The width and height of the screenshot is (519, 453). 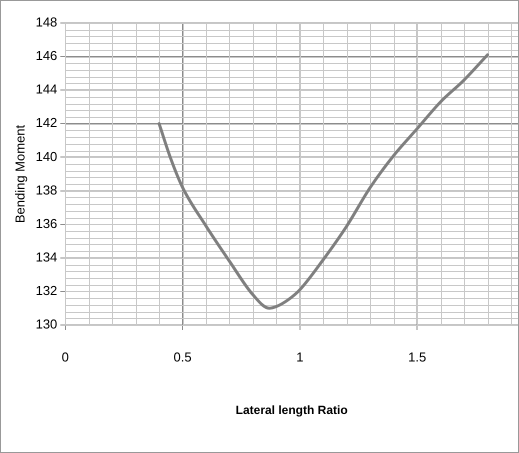 I want to click on x-tick-label: 1.5, so click(x=417, y=356).